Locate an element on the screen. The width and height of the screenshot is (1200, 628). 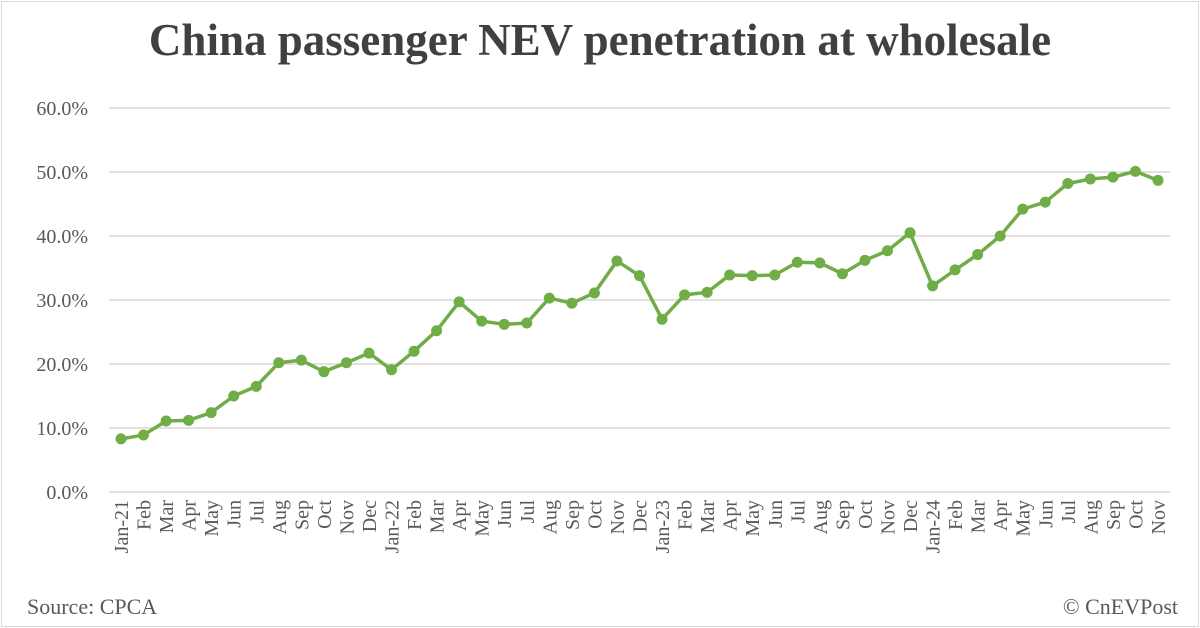
y-tick-label: 50.0% is located at coordinates (62, 173).